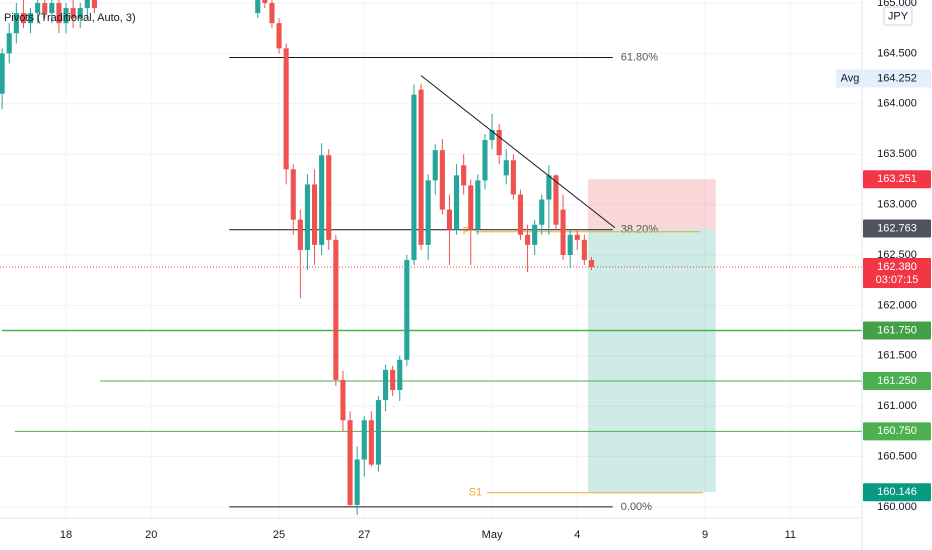 The height and width of the screenshot is (550, 932). What do you see at coordinates (475, 493) in the screenshot?
I see `pivot-label: S1` at bounding box center [475, 493].